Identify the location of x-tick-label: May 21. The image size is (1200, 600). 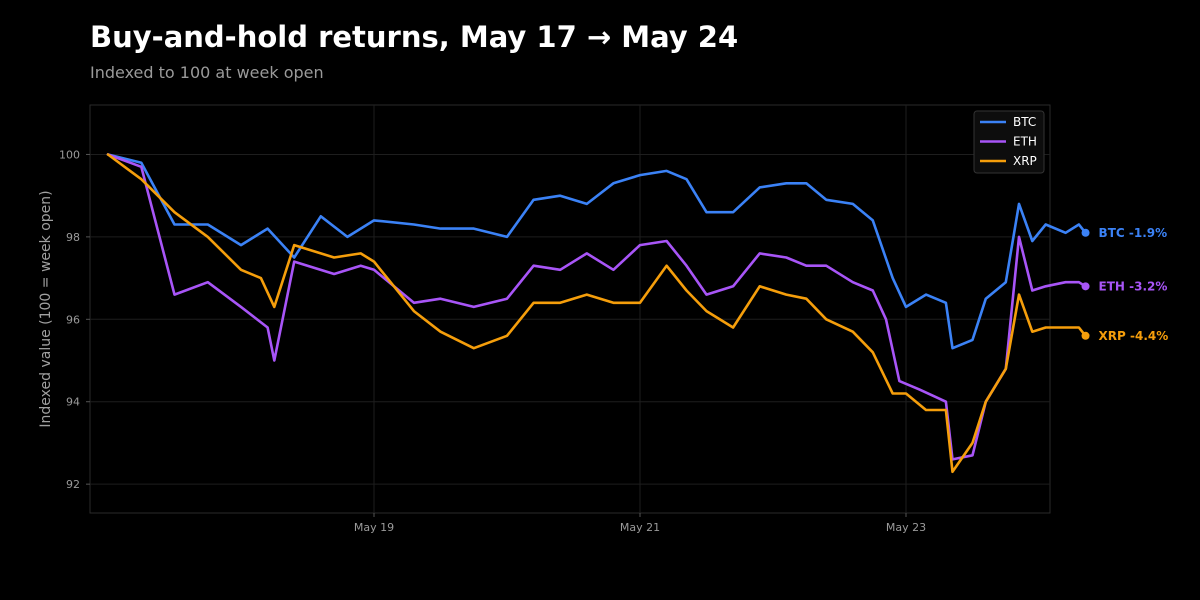
(640, 527).